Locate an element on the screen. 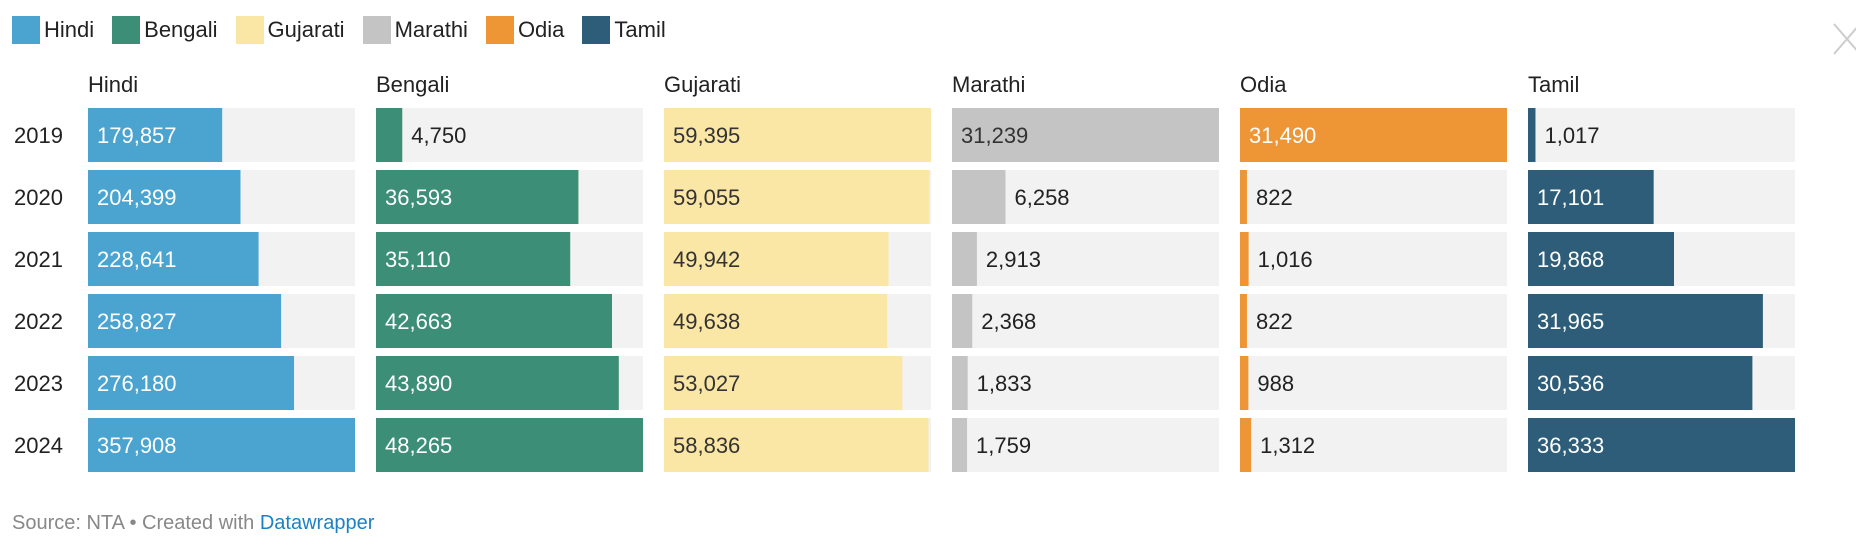  year-label: 2022 is located at coordinates (38, 321).